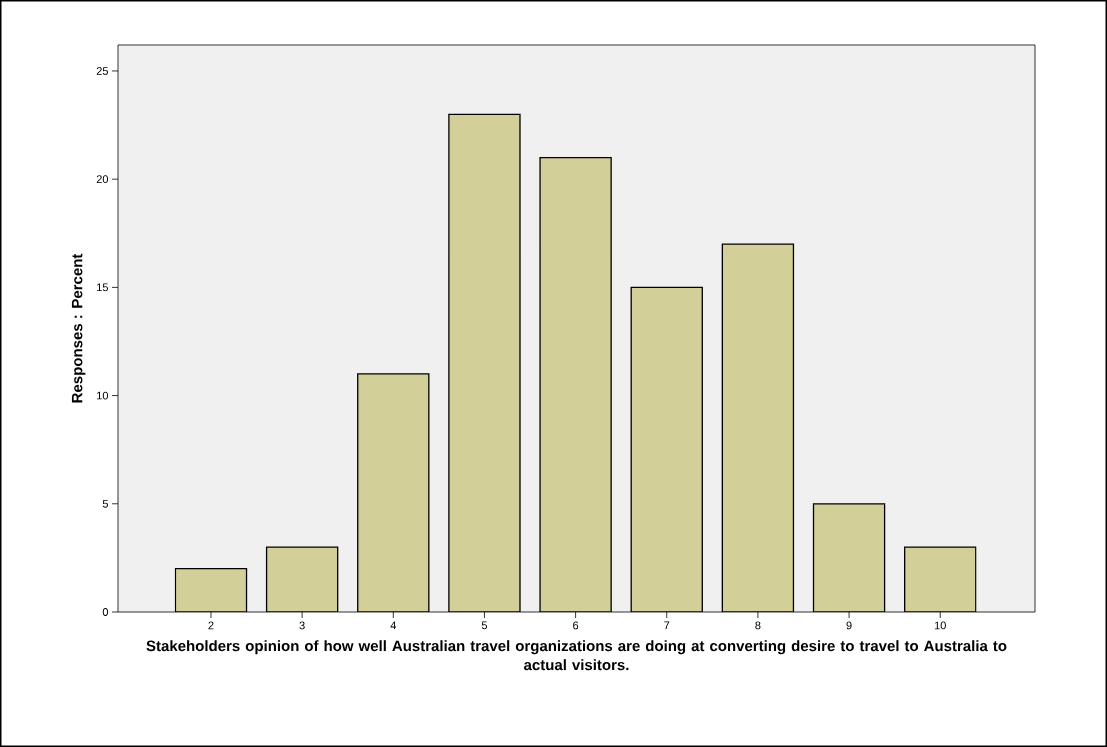 The image size is (1107, 747). What do you see at coordinates (102, 287) in the screenshot?
I see `y-tick-label: 15` at bounding box center [102, 287].